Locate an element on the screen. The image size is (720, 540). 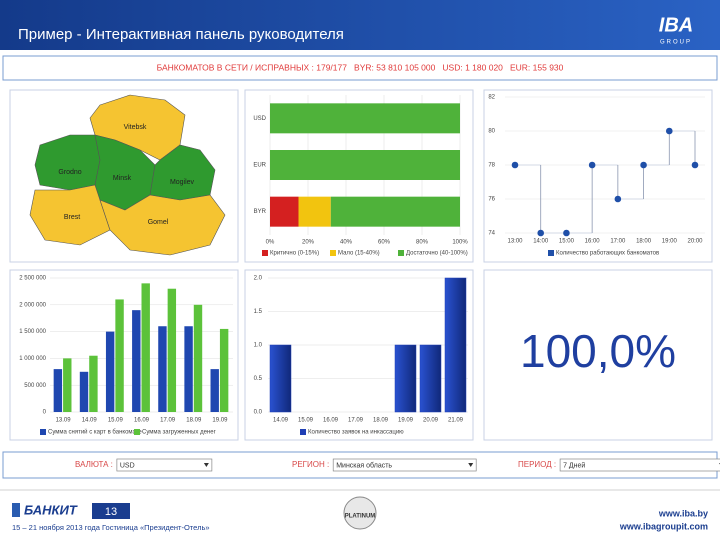
footer-url: www.ibagroupit.com is located at coordinates (663, 526).